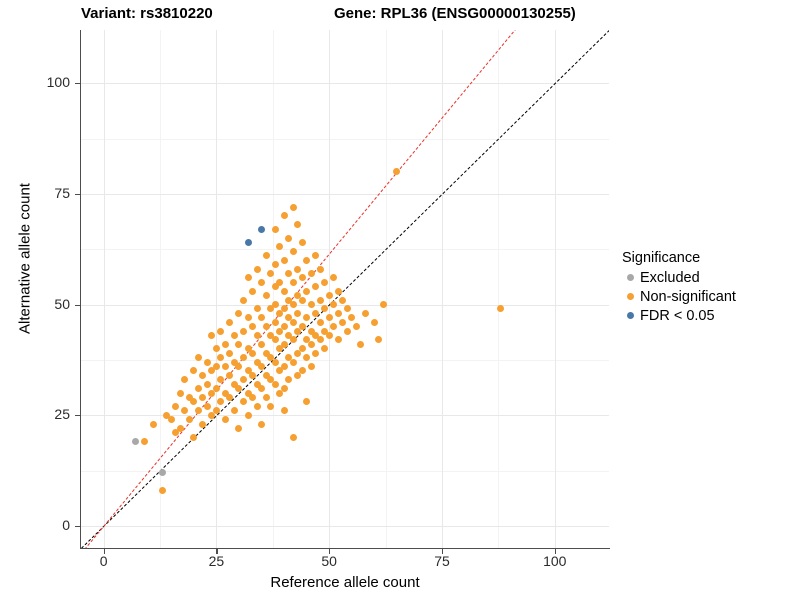 This screenshot has height=600, width=800. Describe the element at coordinates (688, 296) in the screenshot. I see `legend-item-label: Non-significant` at that location.